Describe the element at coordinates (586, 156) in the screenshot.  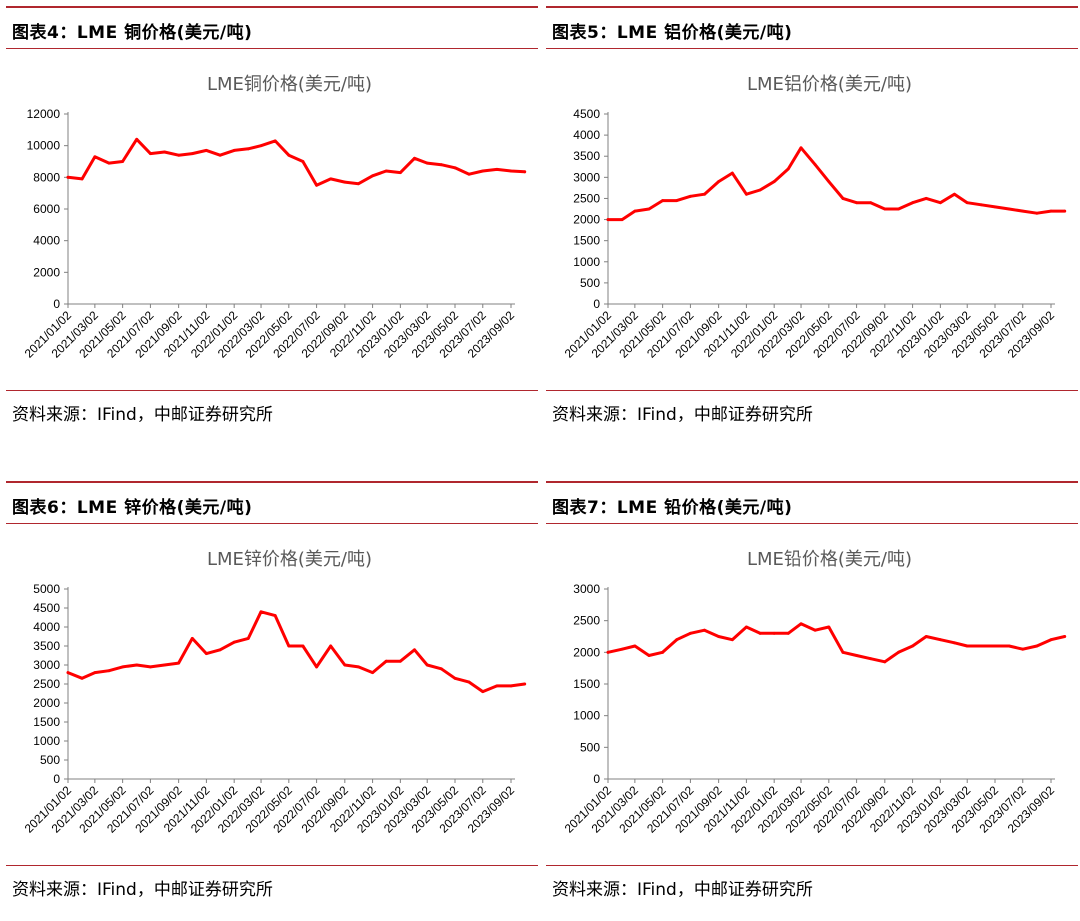
I see `y-tick-label: 3500` at that location.